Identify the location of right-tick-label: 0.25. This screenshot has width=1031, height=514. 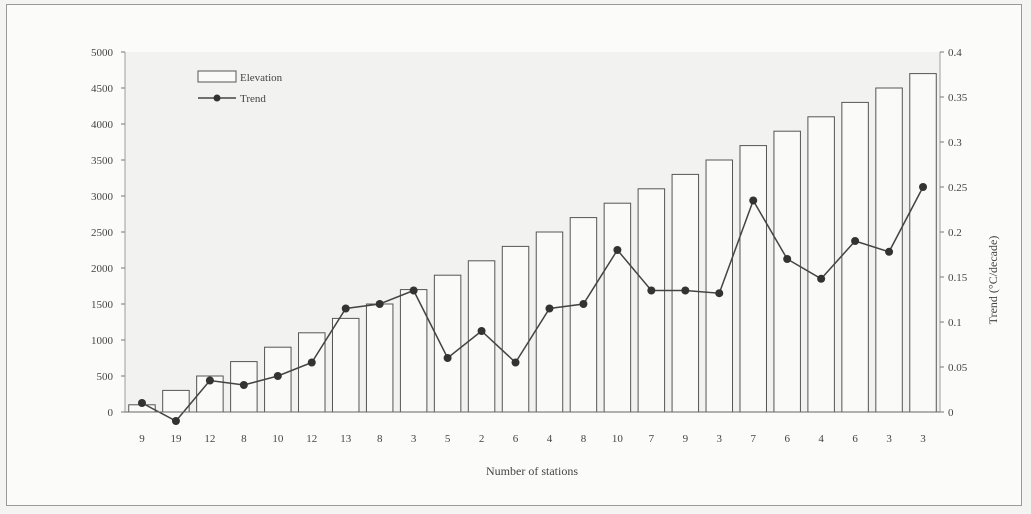
(958, 188).